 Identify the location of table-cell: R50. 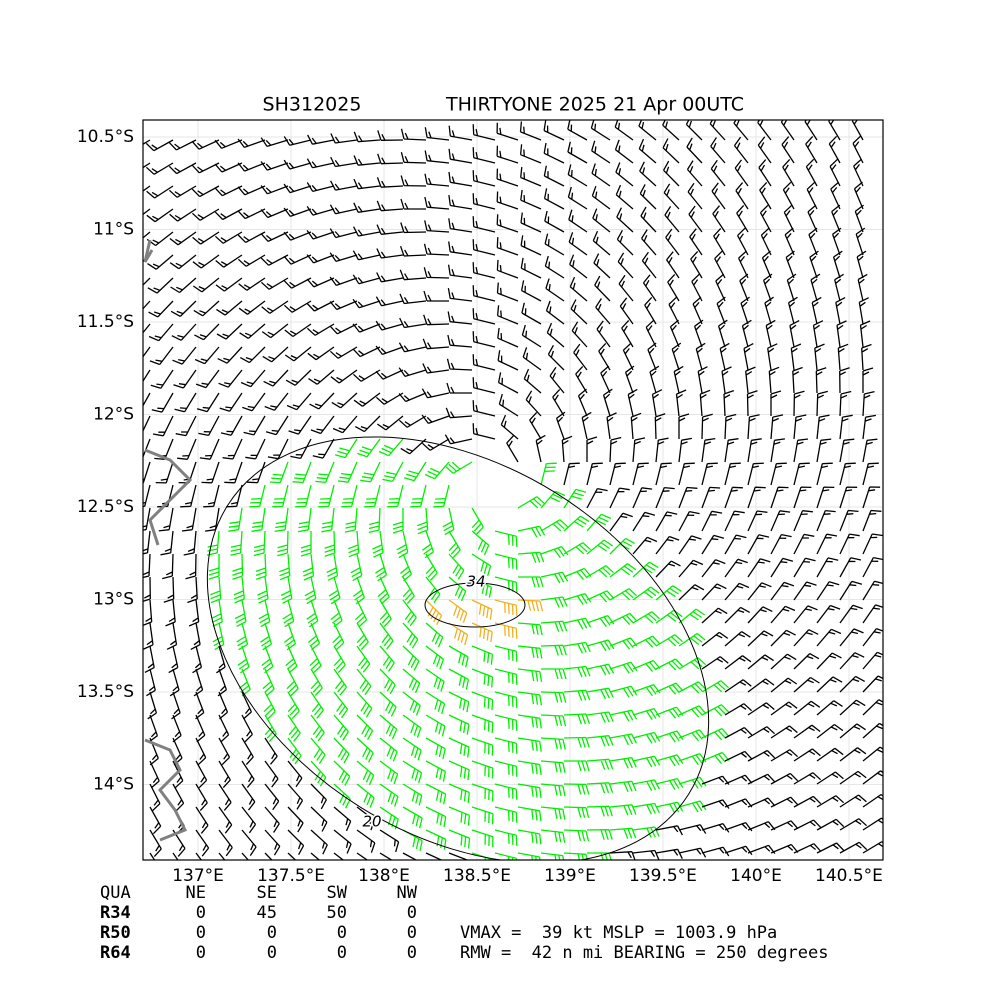
(115, 933).